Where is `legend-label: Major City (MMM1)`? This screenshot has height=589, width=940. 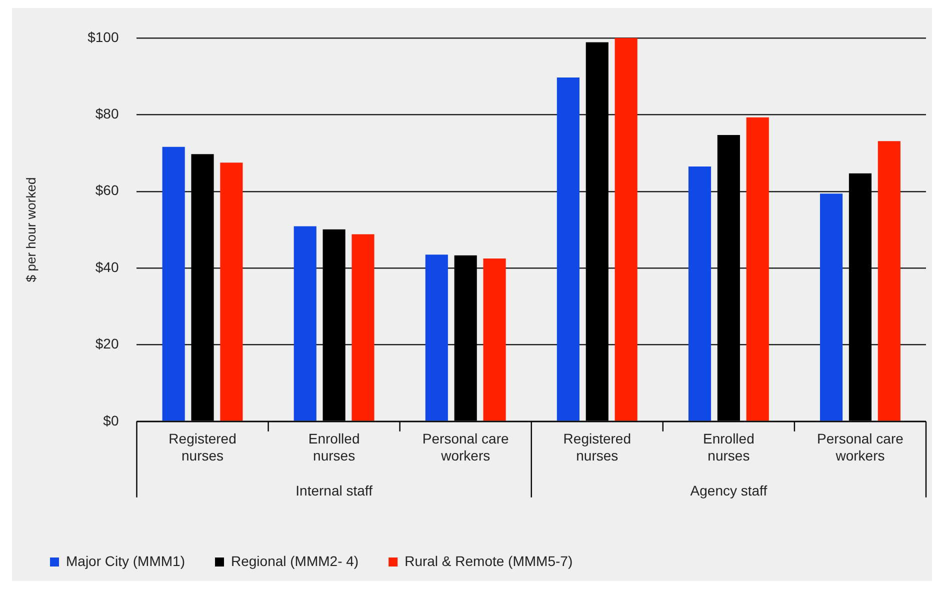 legend-label: Major City (MMM1) is located at coordinates (125, 560).